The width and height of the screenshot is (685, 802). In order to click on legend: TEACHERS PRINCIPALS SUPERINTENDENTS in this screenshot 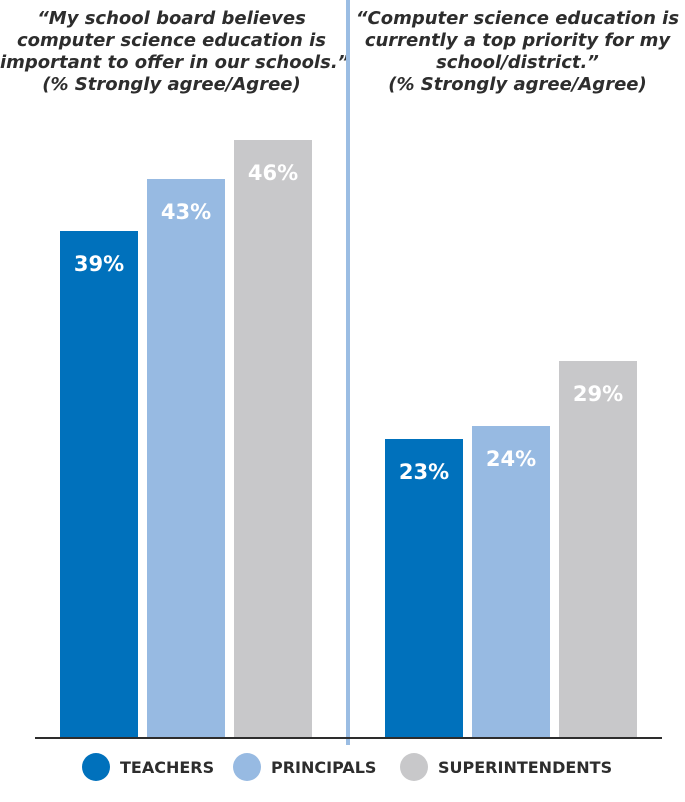, I will do `click(342, 767)`.